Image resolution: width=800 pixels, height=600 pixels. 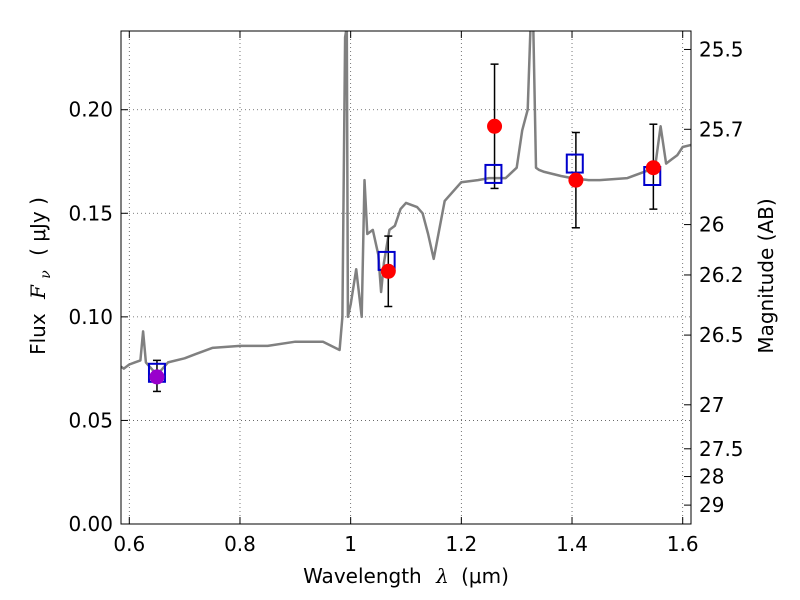 What do you see at coordinates (721, 335) in the screenshot?
I see `magnitude-tick-label: 26.5` at bounding box center [721, 335].